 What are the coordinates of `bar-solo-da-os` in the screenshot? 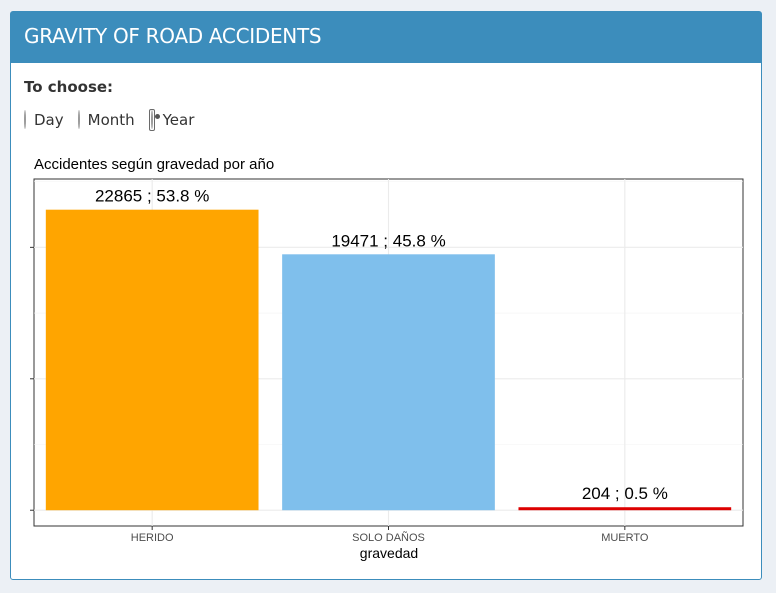 It's located at (388, 382).